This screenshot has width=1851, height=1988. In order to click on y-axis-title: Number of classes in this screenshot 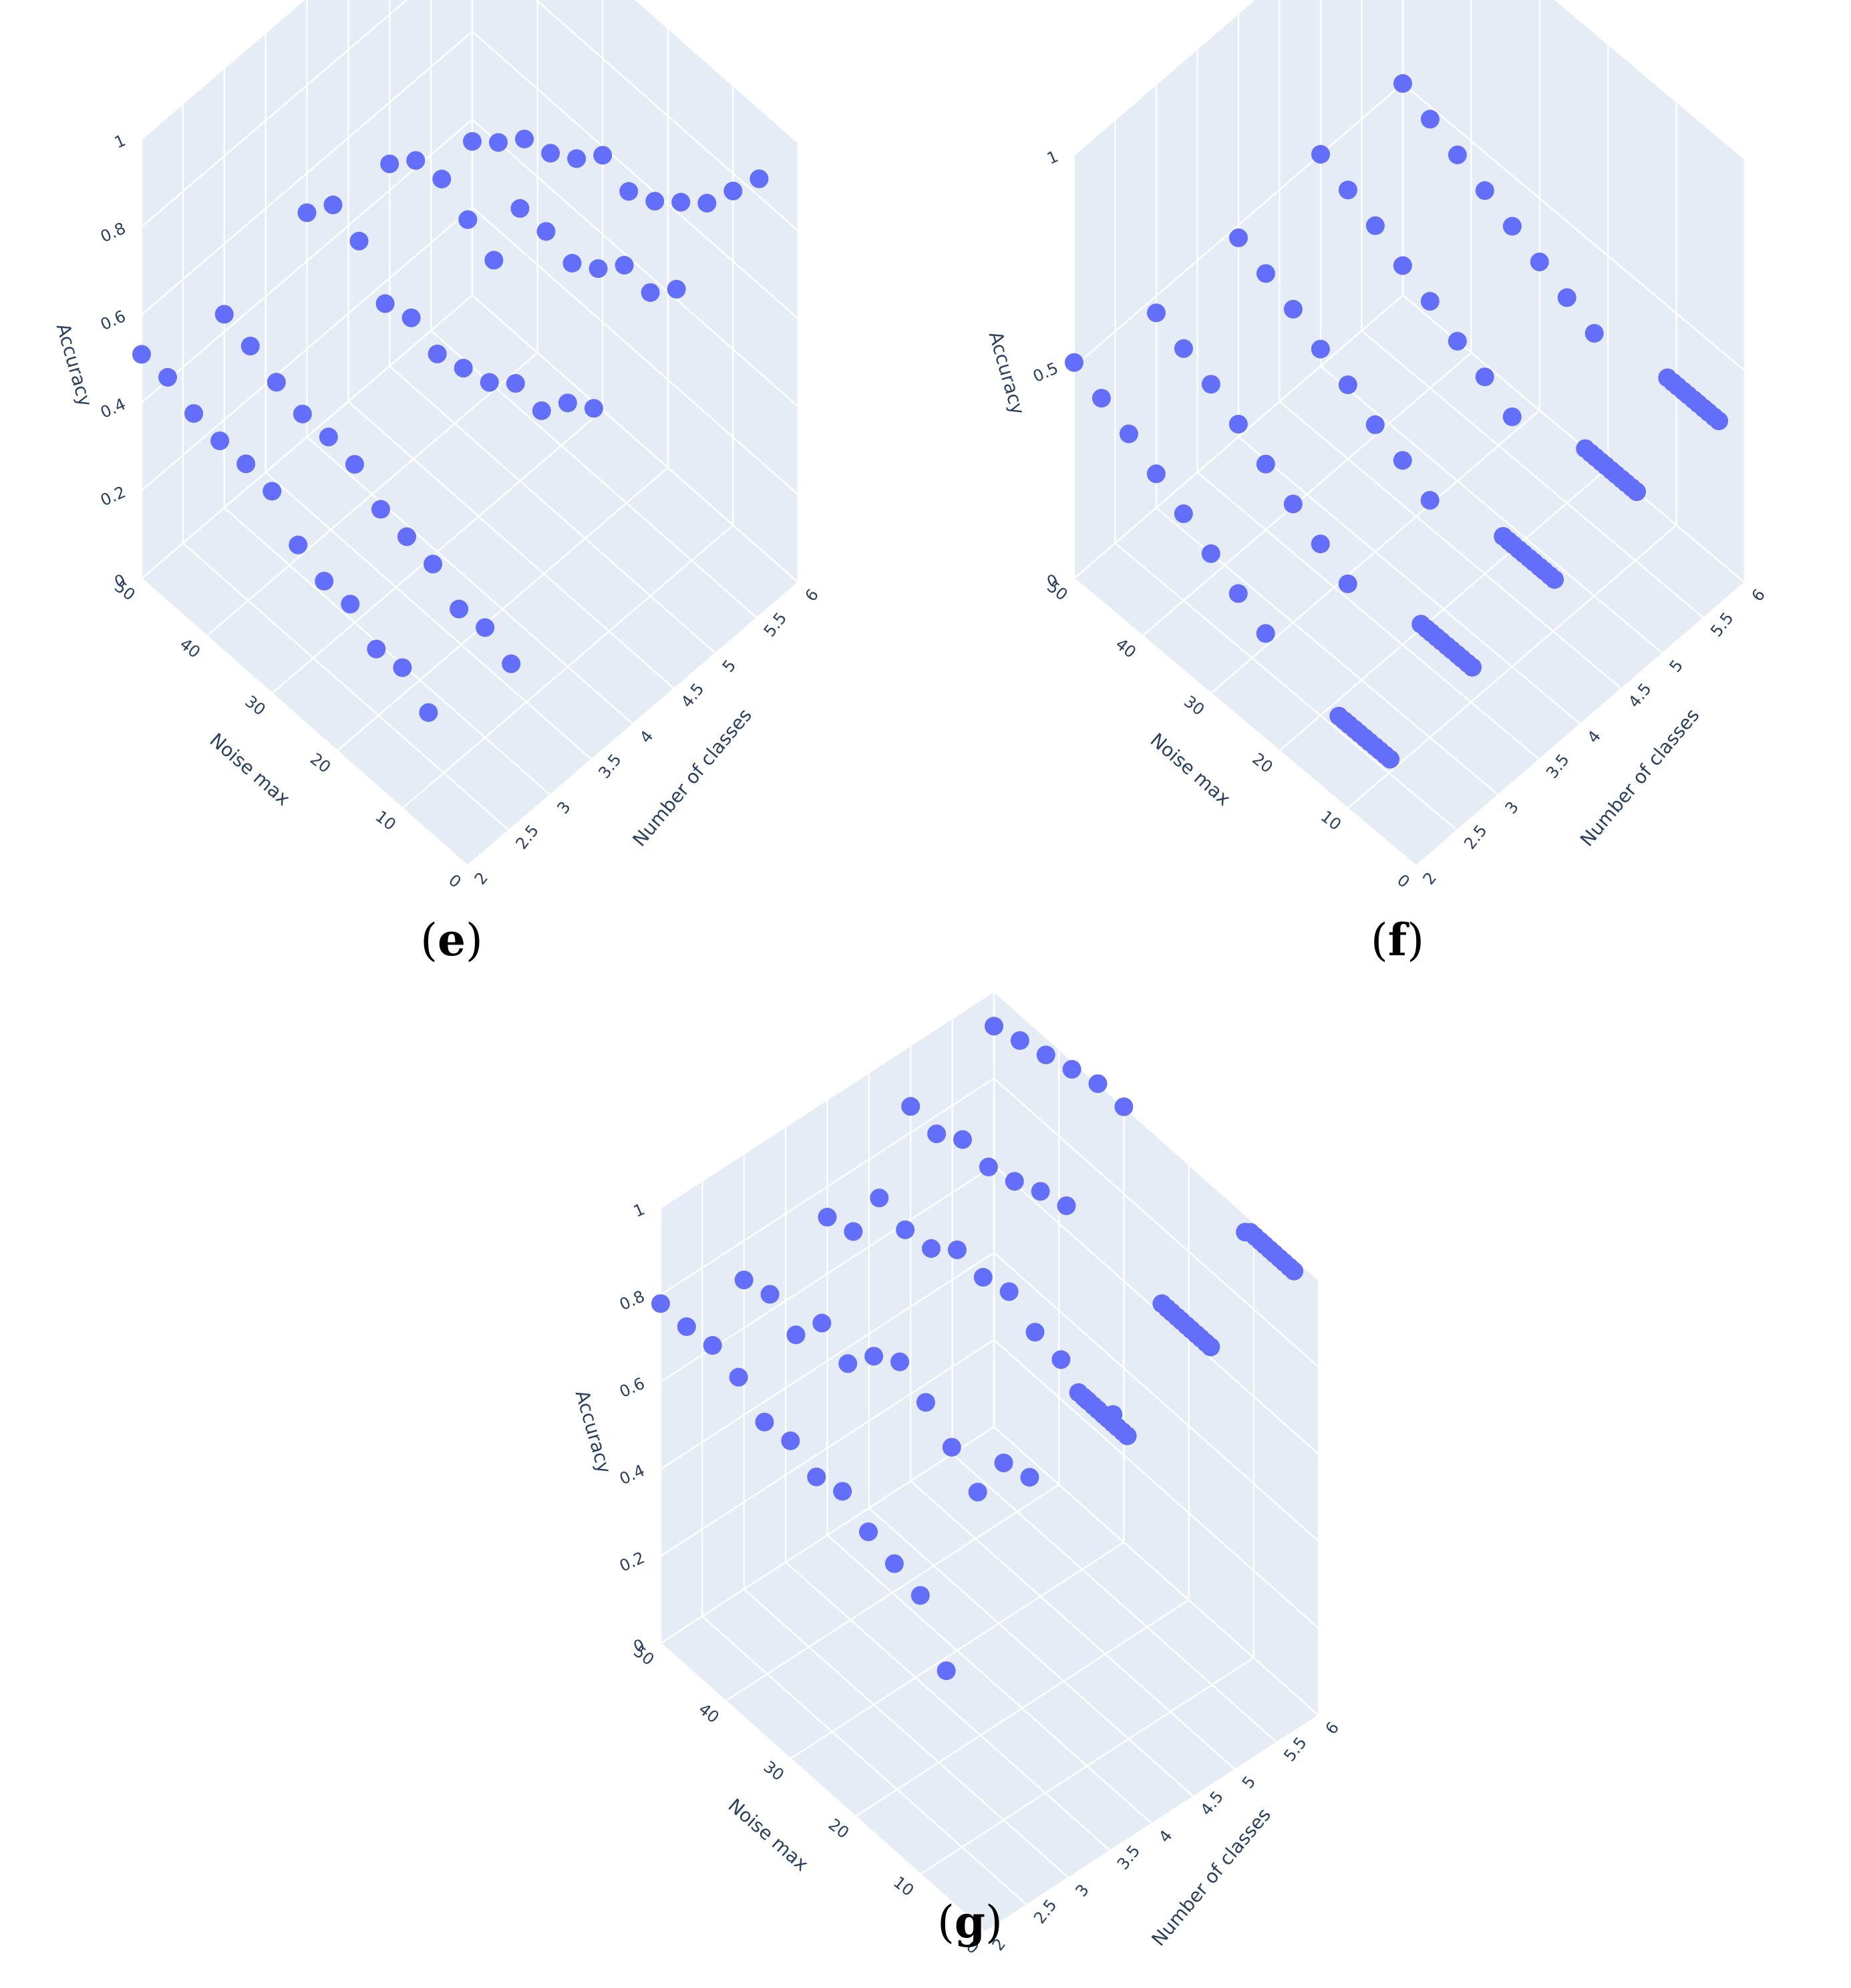, I will do `click(1640, 777)`.